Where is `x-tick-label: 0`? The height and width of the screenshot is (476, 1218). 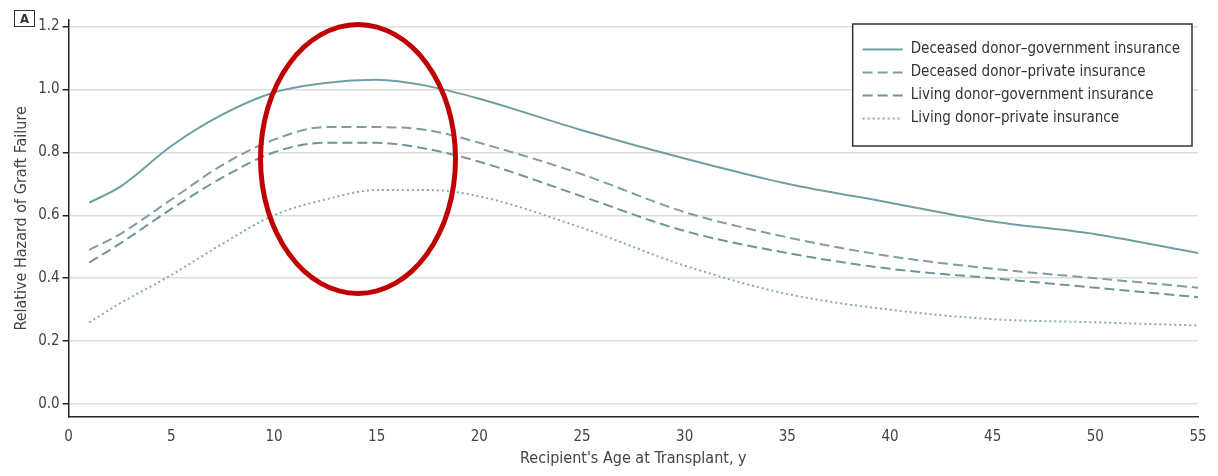 x-tick-label: 0 is located at coordinates (68, 435).